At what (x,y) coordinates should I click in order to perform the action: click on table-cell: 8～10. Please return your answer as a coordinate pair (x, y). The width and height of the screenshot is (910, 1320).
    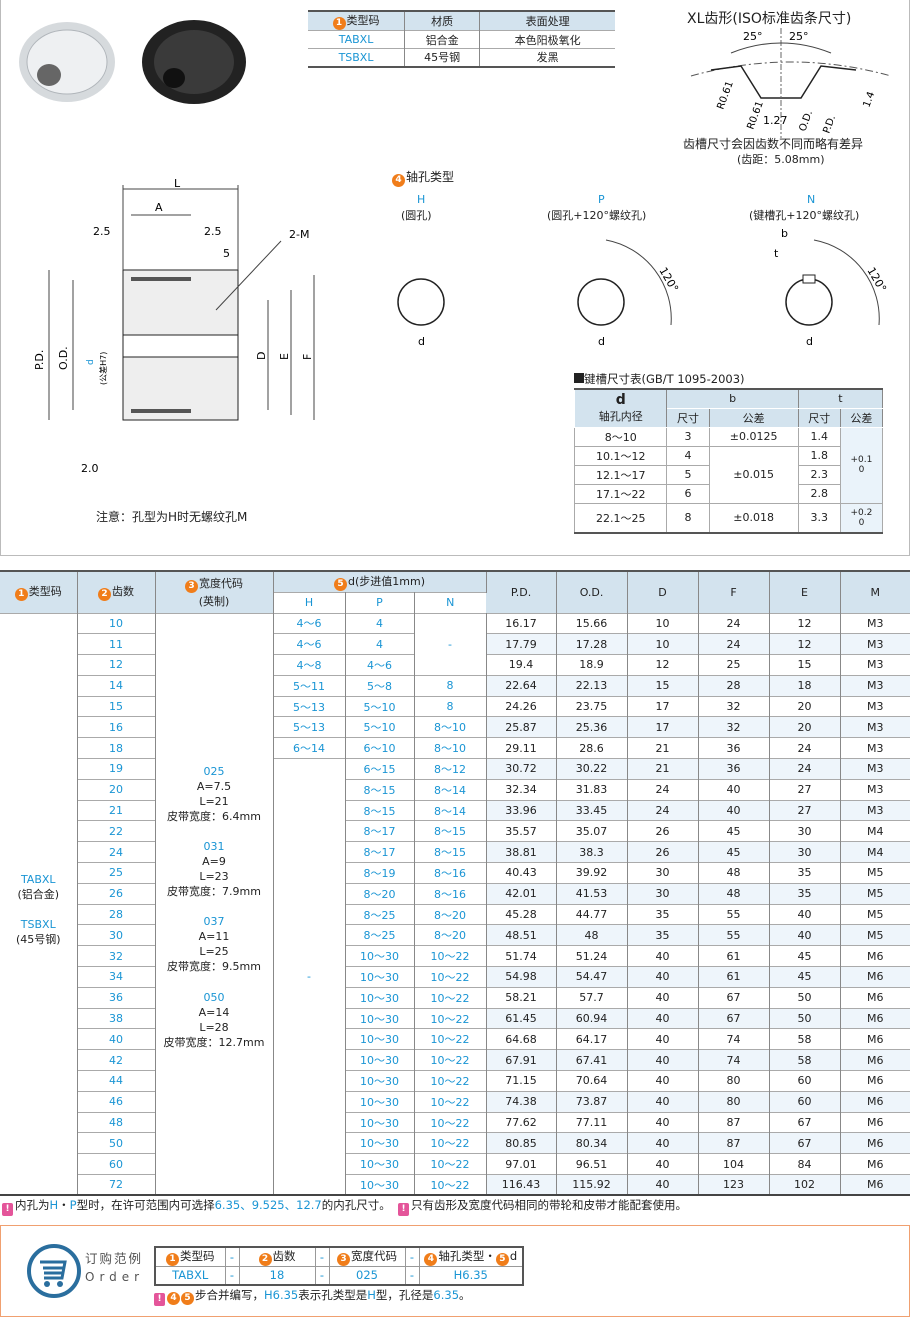
    Looking at the image, I should click on (450, 748).